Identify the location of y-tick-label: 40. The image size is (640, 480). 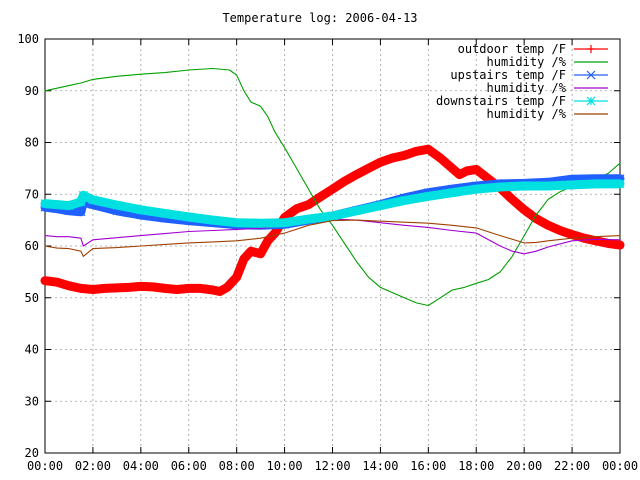
(32, 350).